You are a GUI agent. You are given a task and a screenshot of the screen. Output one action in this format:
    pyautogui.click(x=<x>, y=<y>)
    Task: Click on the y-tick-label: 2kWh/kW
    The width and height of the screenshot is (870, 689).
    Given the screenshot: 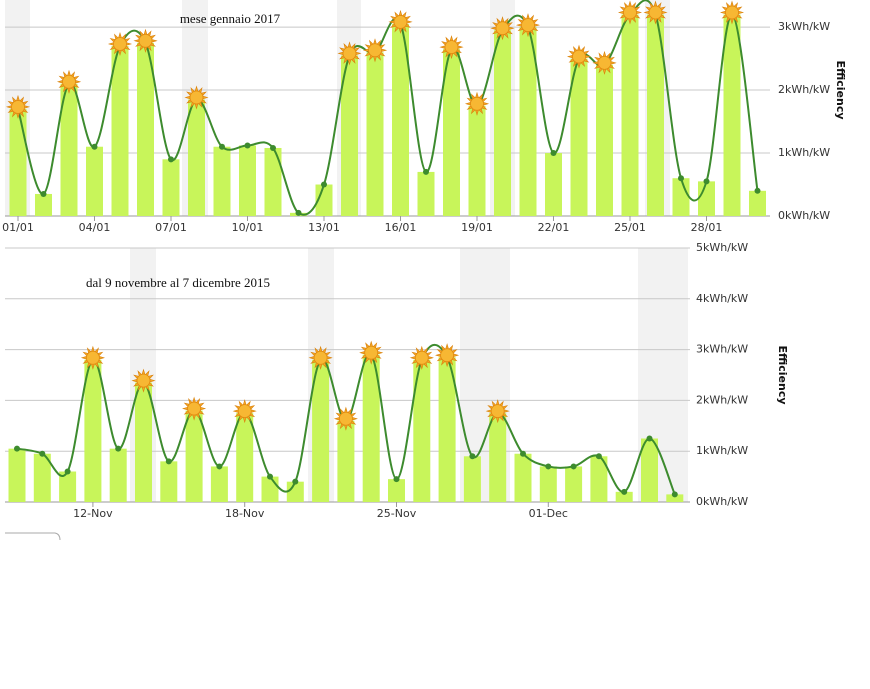 What is the action you would take?
    pyautogui.click(x=722, y=399)
    